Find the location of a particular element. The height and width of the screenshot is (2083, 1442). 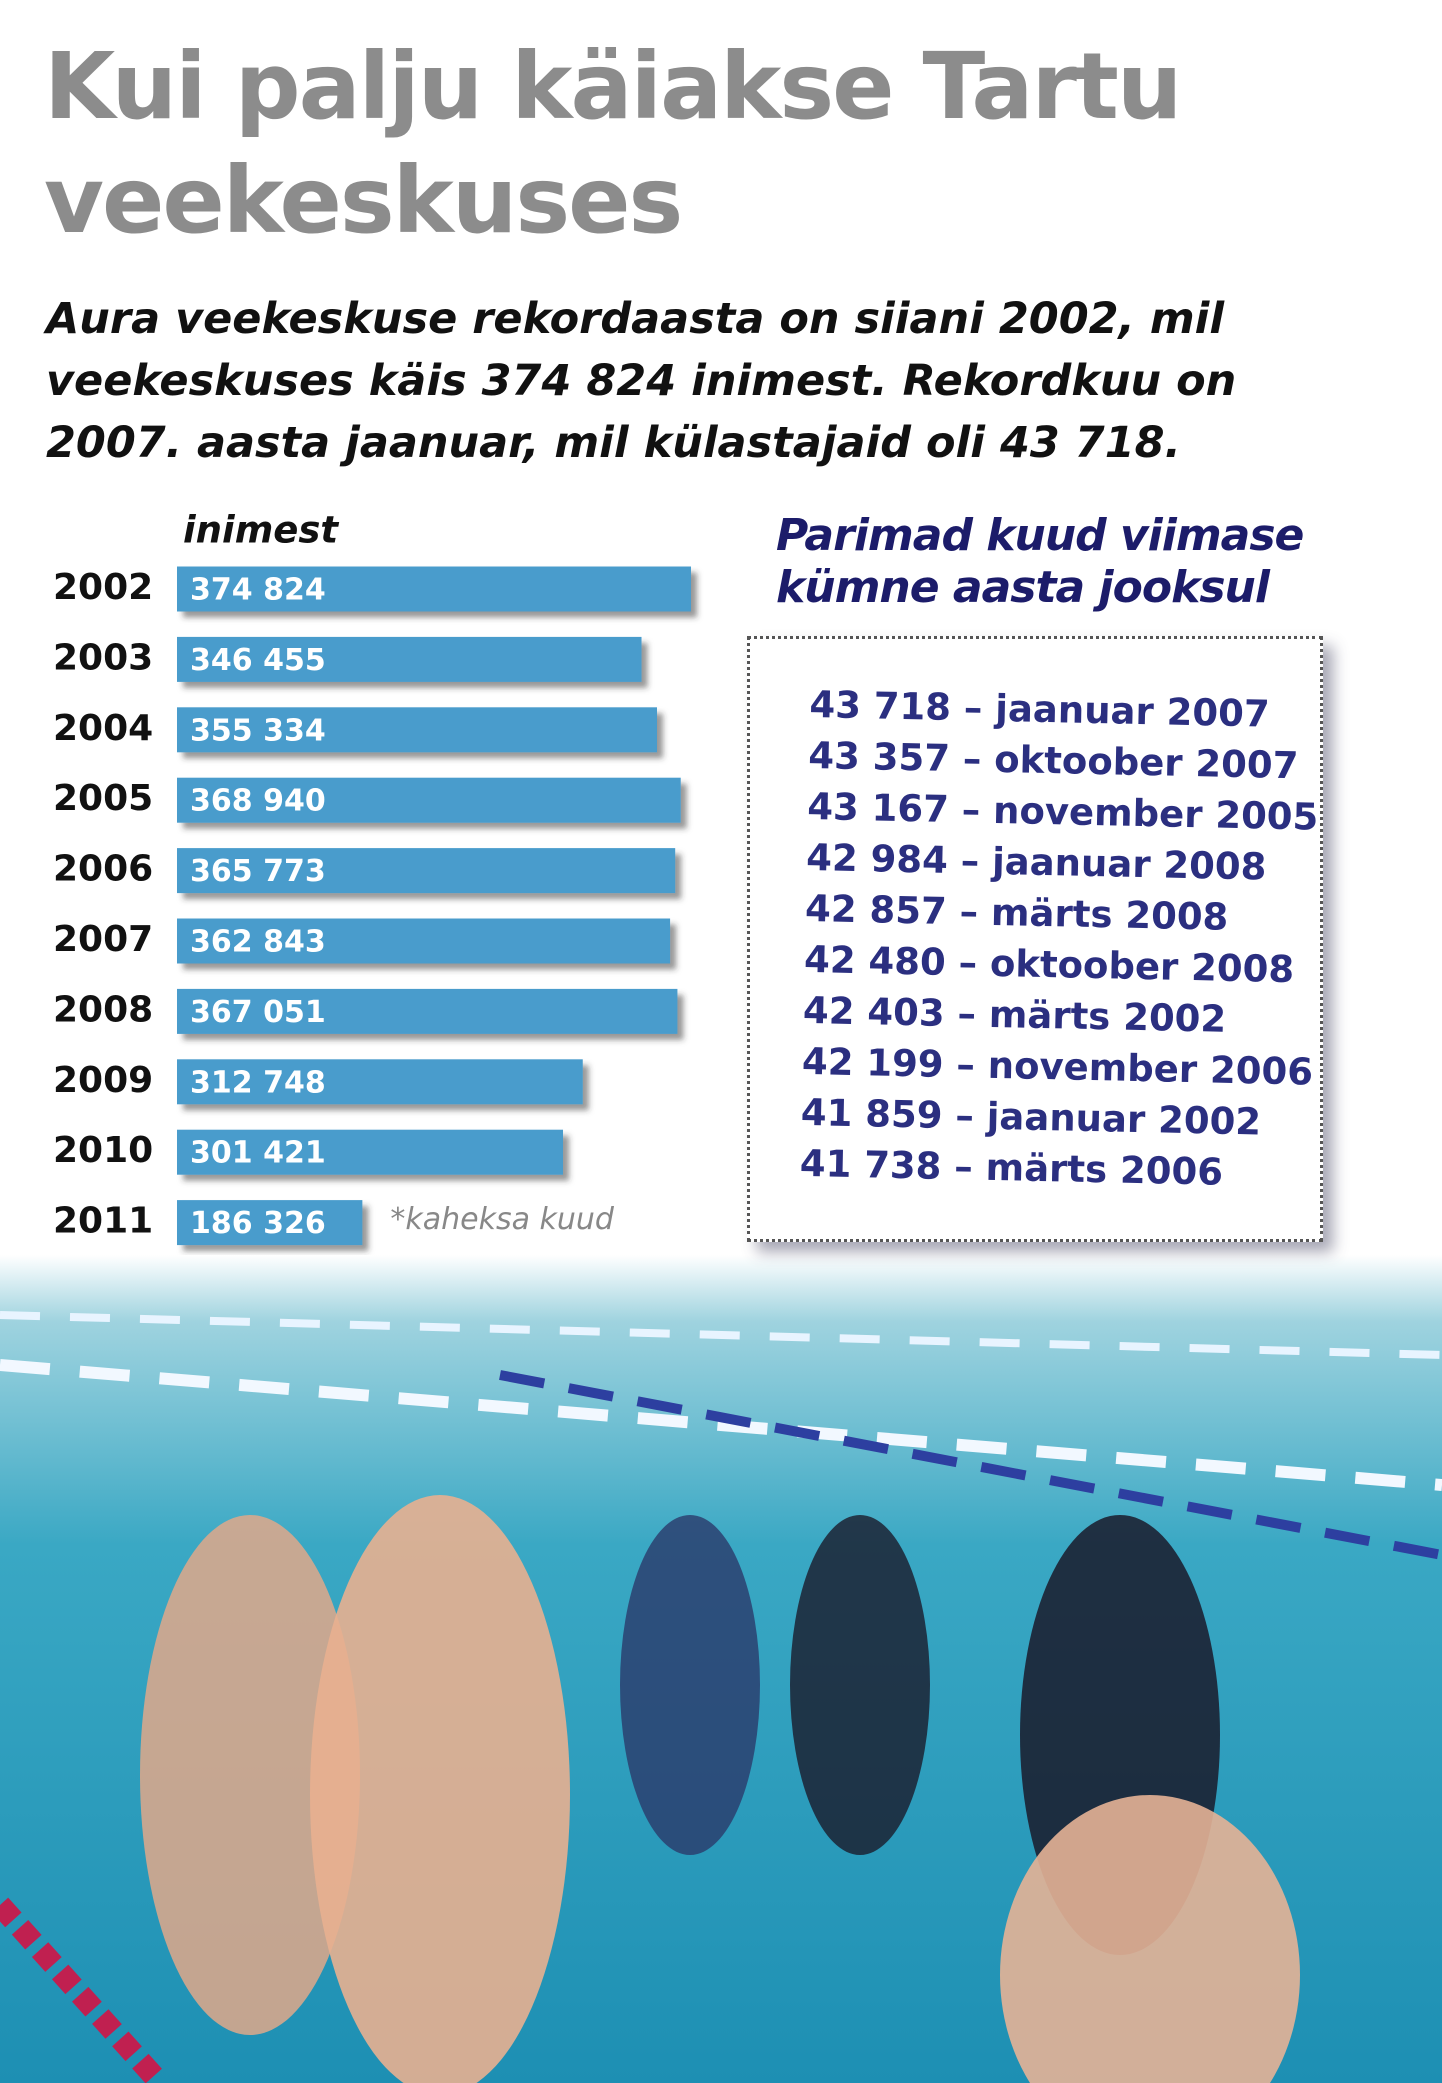

value-label: 312 748 is located at coordinates (258, 1082).